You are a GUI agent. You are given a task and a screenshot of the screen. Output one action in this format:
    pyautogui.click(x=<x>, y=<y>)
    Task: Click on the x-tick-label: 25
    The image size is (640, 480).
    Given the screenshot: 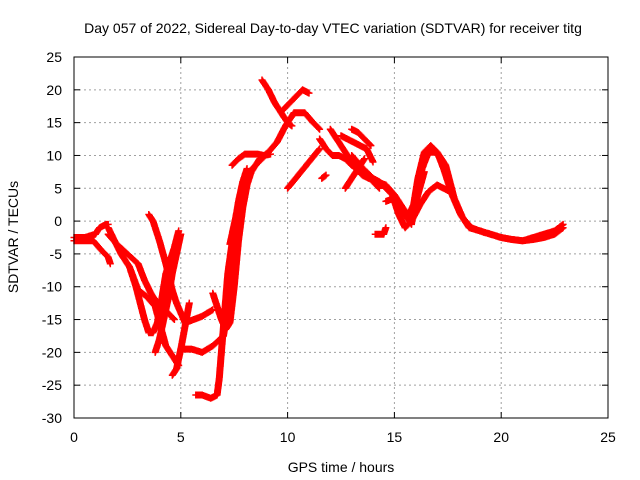 What is the action you would take?
    pyautogui.click(x=608, y=437)
    